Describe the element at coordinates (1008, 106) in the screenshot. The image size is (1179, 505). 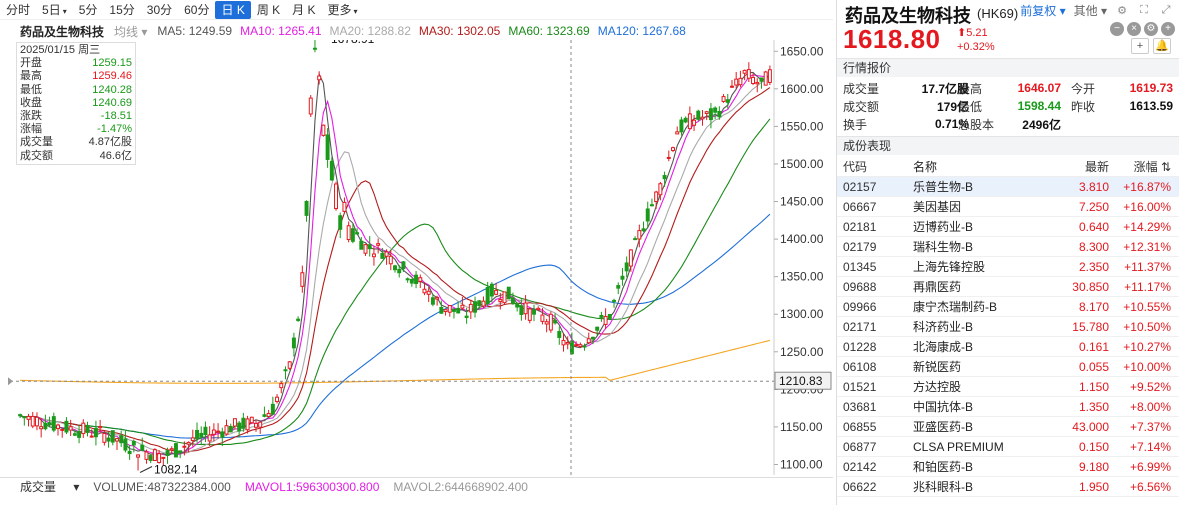
I see `quote-row: 成交额 179亿 最低 1598.44 昨收 1613.59` at that location.